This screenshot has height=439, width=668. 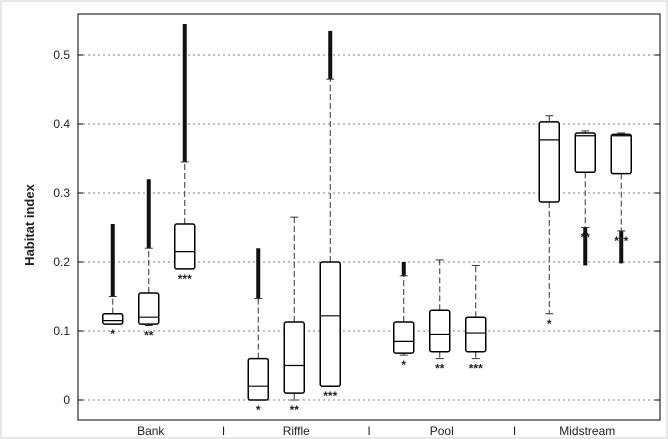 What do you see at coordinates (61, 262) in the screenshot?
I see `y-tick-label: 0.2` at bounding box center [61, 262].